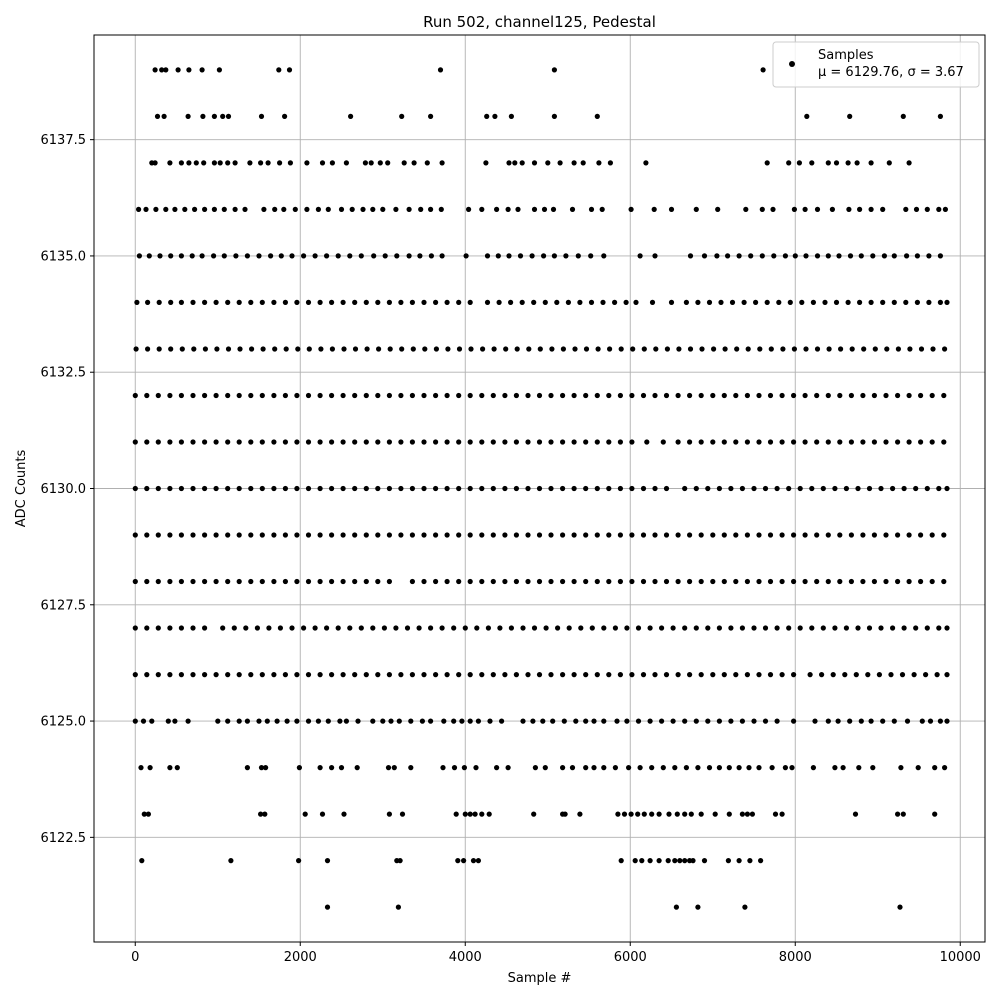 This screenshot has width=1000, height=1000. Describe the element at coordinates (64, 838) in the screenshot. I see `y-tick-label: 6122.5` at that location.